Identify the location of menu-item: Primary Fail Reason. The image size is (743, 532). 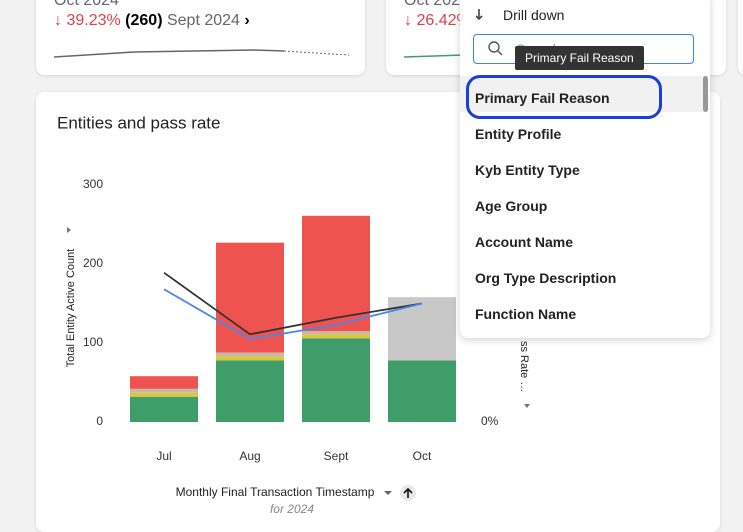
(542, 98).